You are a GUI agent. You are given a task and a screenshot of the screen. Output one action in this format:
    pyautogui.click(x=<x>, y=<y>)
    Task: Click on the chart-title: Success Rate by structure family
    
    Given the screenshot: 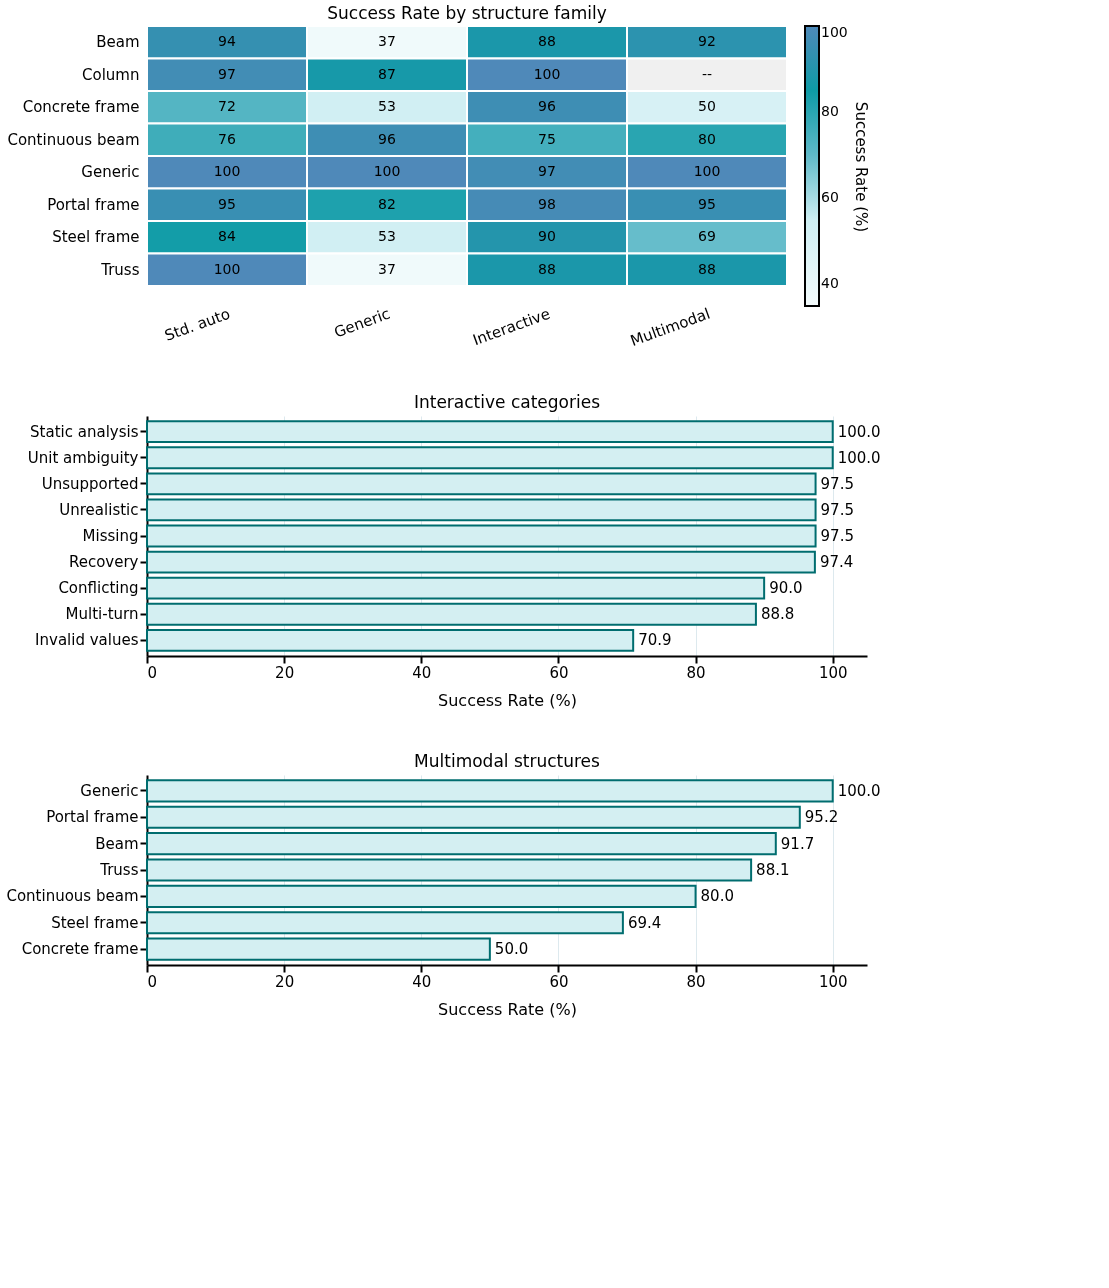 What is the action you would take?
    pyautogui.click(x=467, y=13)
    